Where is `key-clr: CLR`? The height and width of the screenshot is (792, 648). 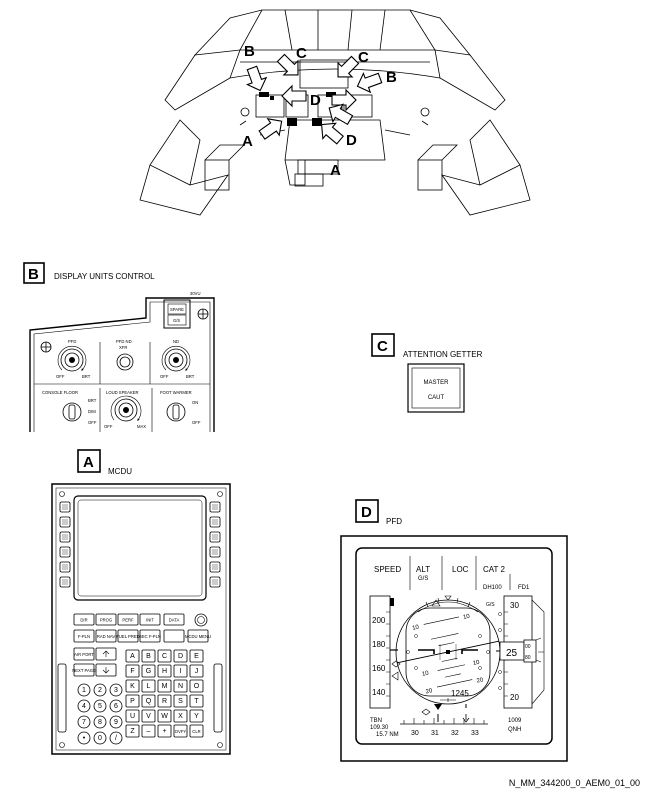
key-clr: CLR is located at coordinates (196, 731).